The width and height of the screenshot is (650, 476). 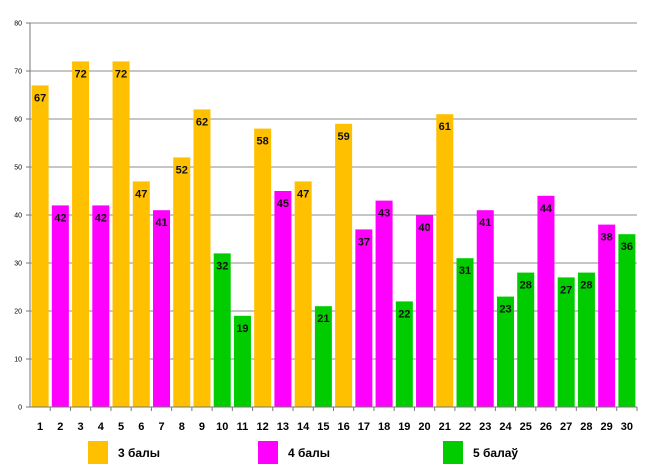 I want to click on data-label-4: 42, so click(x=101, y=218).